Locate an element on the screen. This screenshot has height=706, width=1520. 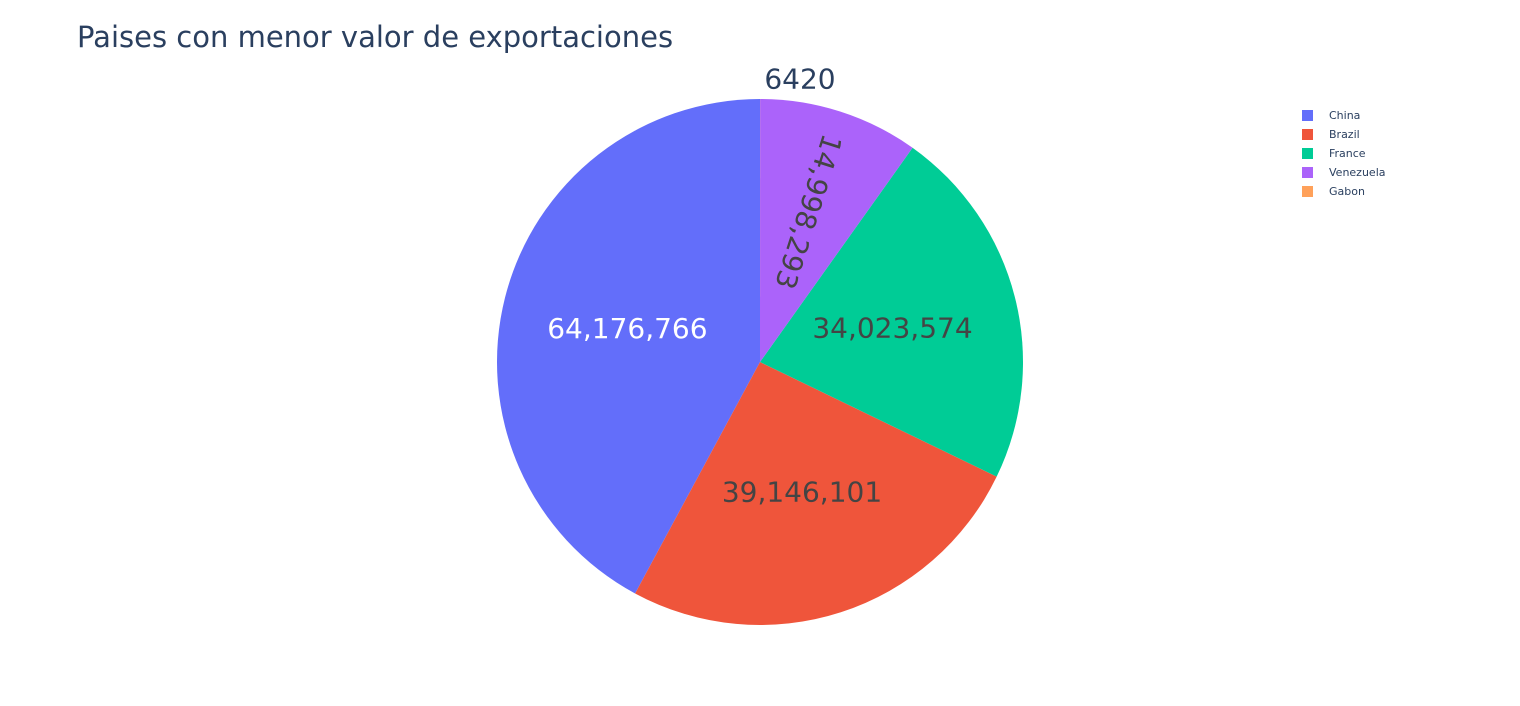
legend-item-venezuela: Venezuela is located at coordinates (1344, 172).